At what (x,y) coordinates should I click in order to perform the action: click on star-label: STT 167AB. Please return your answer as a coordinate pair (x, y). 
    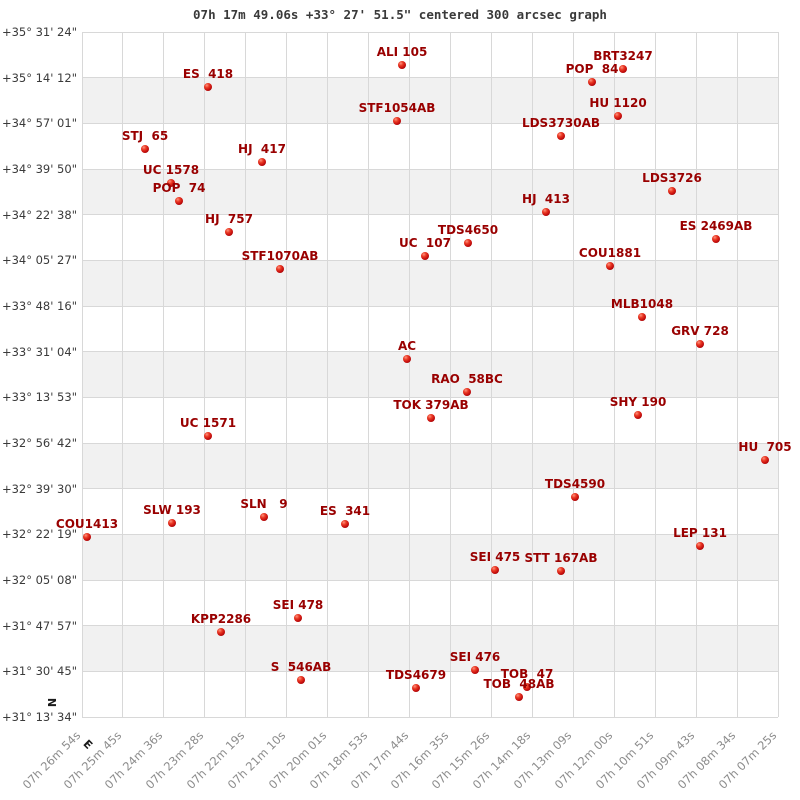
    Looking at the image, I should click on (561, 558).